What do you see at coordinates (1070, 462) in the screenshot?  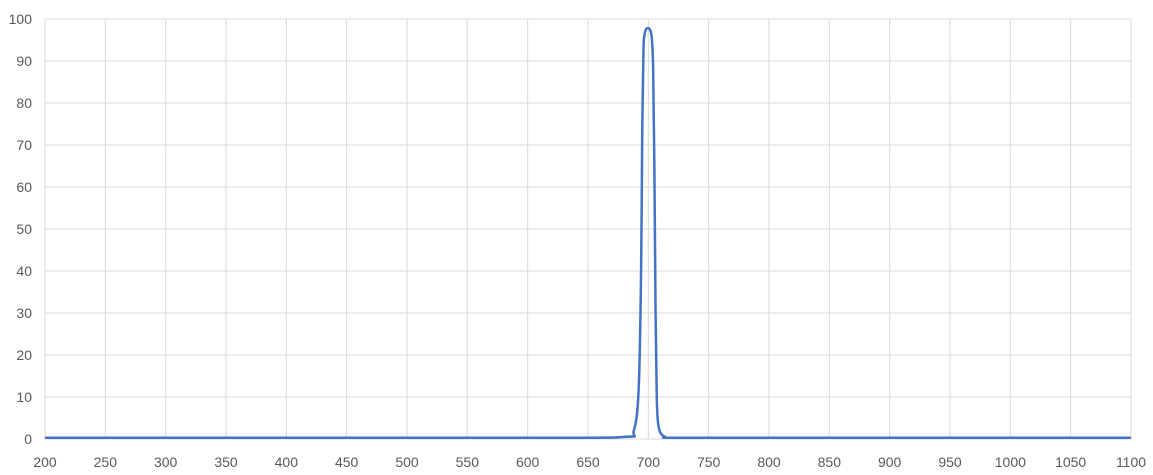 I see `x-tick-label: 1050` at bounding box center [1070, 462].